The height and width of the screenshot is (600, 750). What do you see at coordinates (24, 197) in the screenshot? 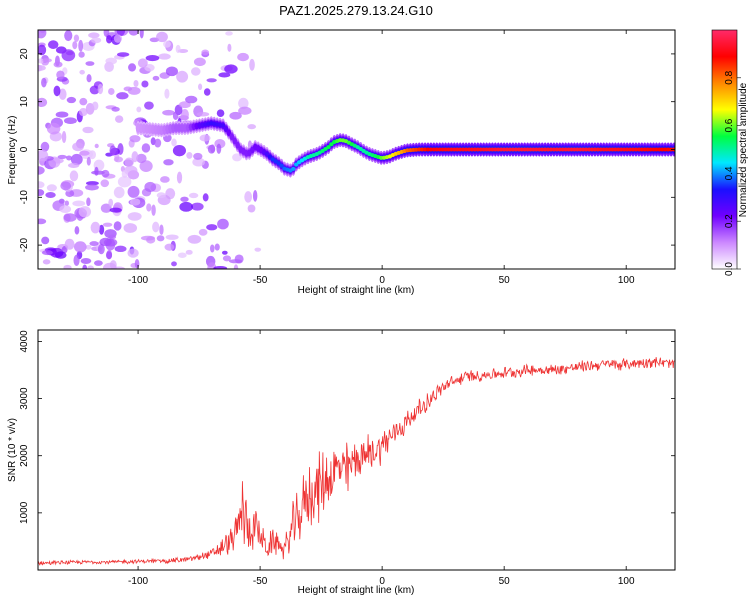
I see `y-tick-label: -10` at bounding box center [24, 197].